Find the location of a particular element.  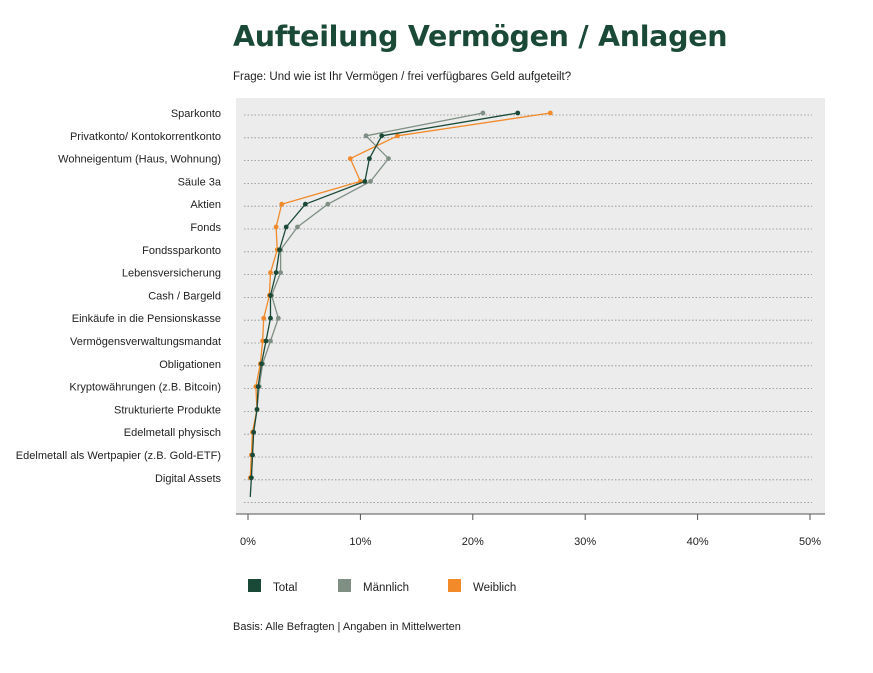

x-tick-label: 50% is located at coordinates (810, 542).